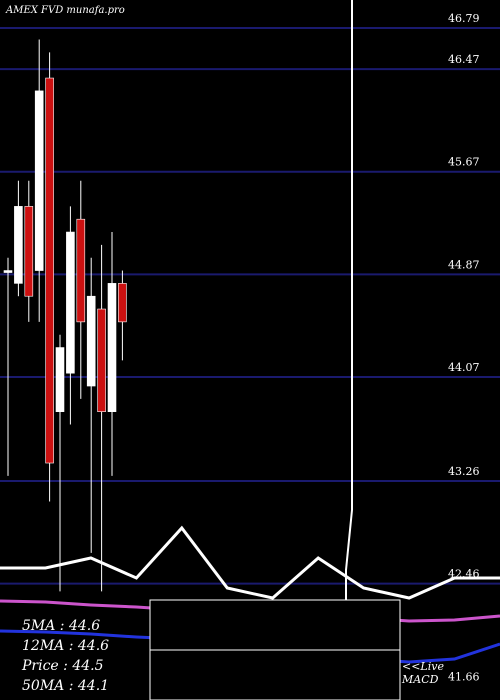 The image size is (500, 700). I want to click on y-tick-label-2: 45.67, so click(464, 162).